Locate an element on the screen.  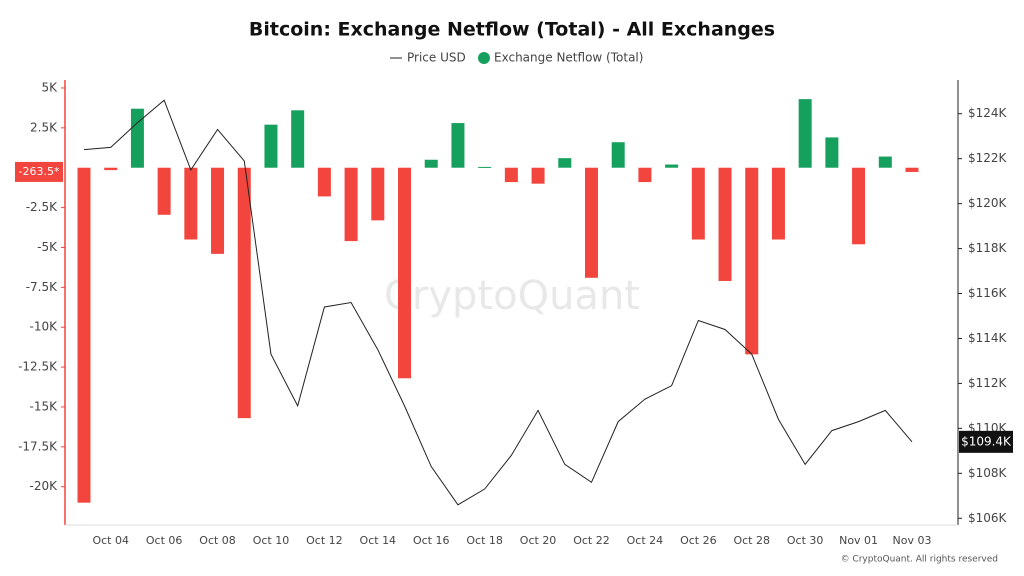
y-tick-label: -12.5K is located at coordinates (38, 367).